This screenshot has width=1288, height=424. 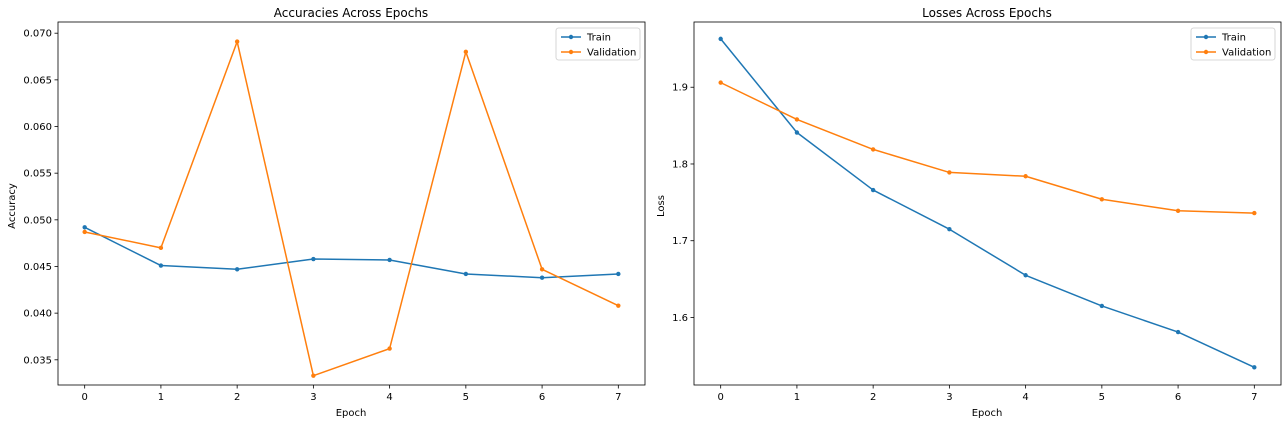 What do you see at coordinates (37, 127) in the screenshot?
I see `accuracy-chart-ytick-label: 0.060` at bounding box center [37, 127].